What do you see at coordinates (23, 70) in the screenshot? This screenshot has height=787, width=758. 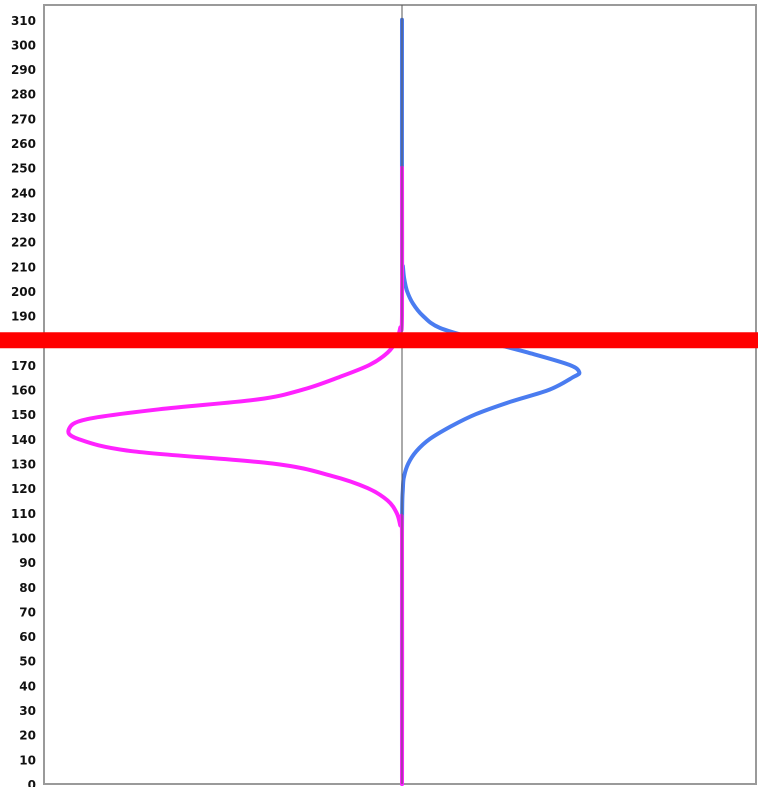 I see `y-tick-label: 290` at bounding box center [23, 70].